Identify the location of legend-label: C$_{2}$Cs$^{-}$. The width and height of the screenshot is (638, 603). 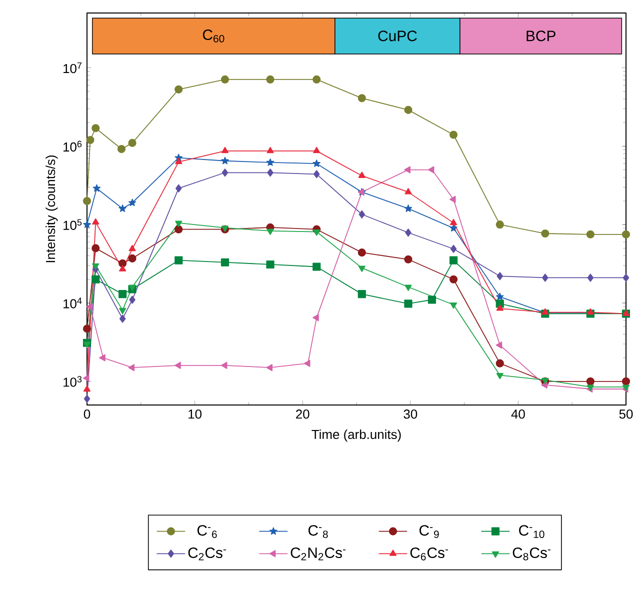
(207, 553).